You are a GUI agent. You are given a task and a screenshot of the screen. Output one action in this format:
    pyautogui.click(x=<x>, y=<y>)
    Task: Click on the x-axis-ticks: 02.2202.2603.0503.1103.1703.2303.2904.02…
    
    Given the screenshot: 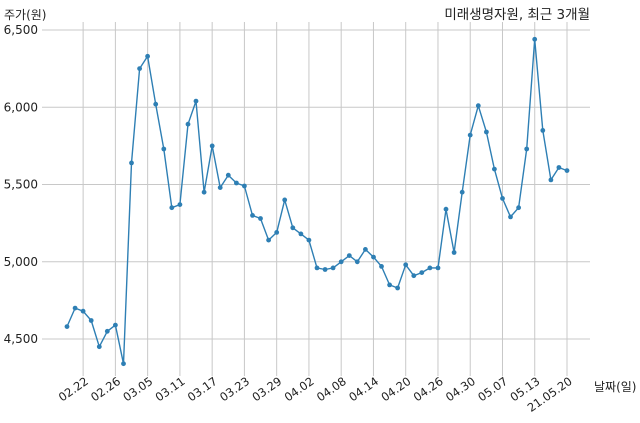 What is the action you would take?
    pyautogui.click(x=315, y=394)
    